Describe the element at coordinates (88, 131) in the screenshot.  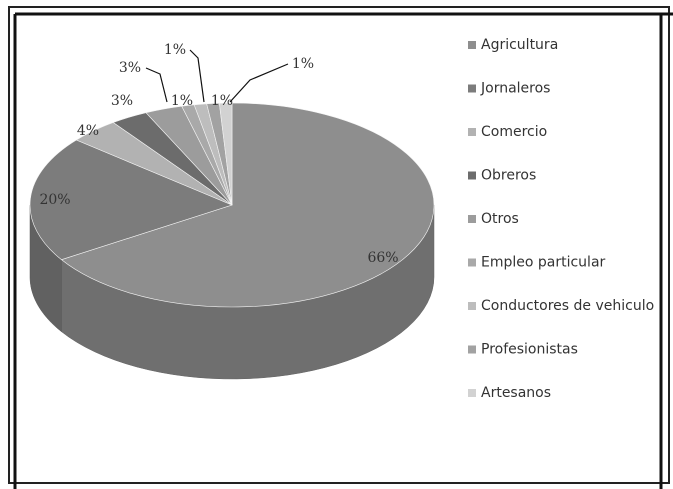
I see `data-label: 4%` at that location.